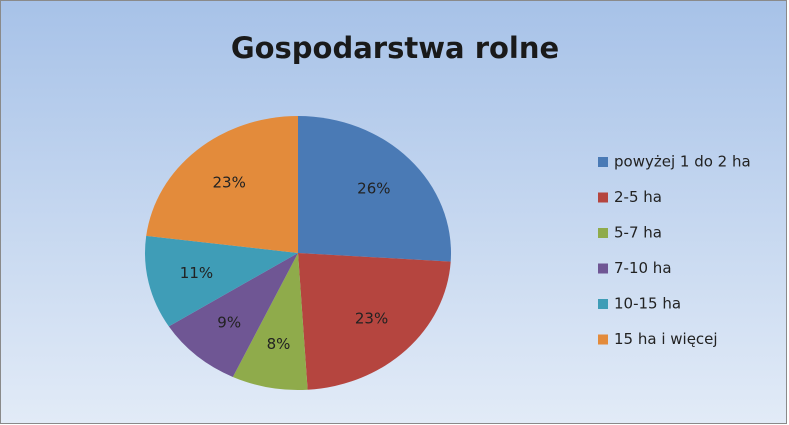  What do you see at coordinates (647, 304) in the screenshot?
I see `legend-label: 10-15 ha` at bounding box center [647, 304].